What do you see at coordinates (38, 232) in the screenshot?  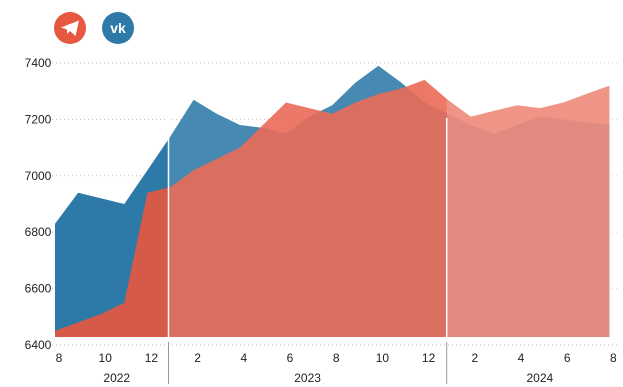 I see `y-tick-label: 6800` at bounding box center [38, 232].